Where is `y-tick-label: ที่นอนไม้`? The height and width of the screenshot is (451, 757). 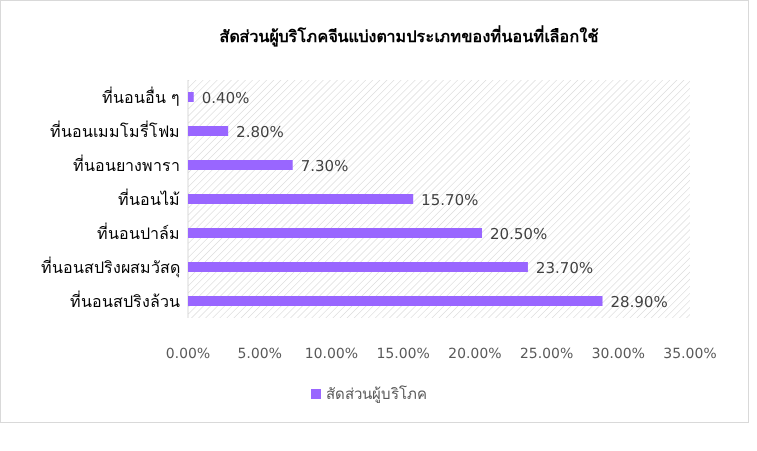 y-tick-label: ที่นอนไม้ is located at coordinates (149, 198).